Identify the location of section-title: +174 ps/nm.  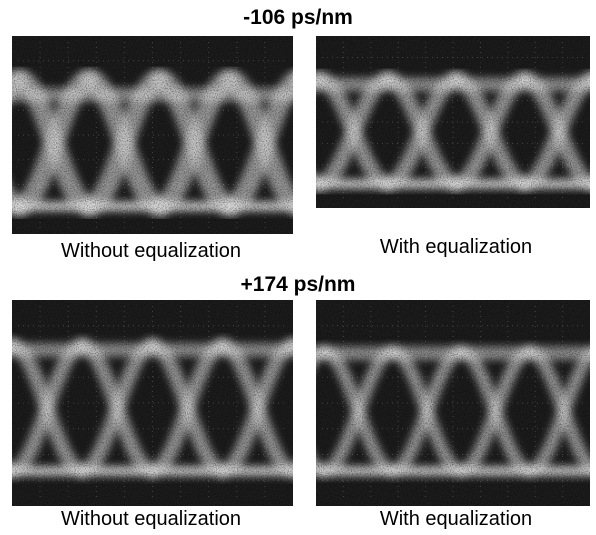
(298, 284).